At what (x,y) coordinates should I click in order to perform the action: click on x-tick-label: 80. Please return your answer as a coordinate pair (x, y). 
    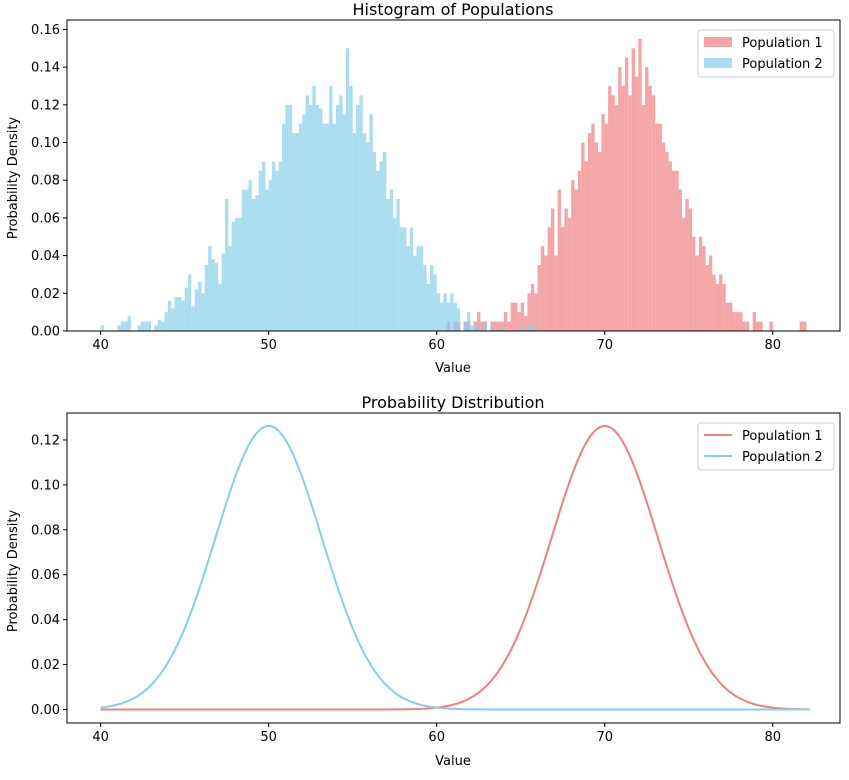
    Looking at the image, I should click on (773, 345).